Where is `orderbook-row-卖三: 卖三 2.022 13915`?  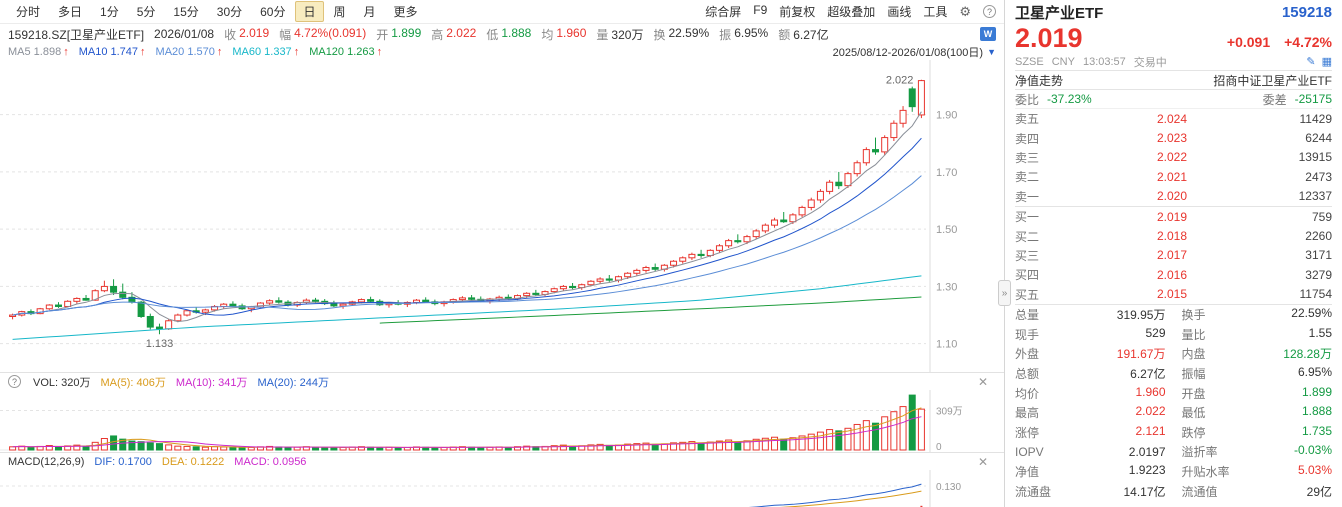 orderbook-row-卖三: 卖三 2.022 13915 is located at coordinates (1173, 157).